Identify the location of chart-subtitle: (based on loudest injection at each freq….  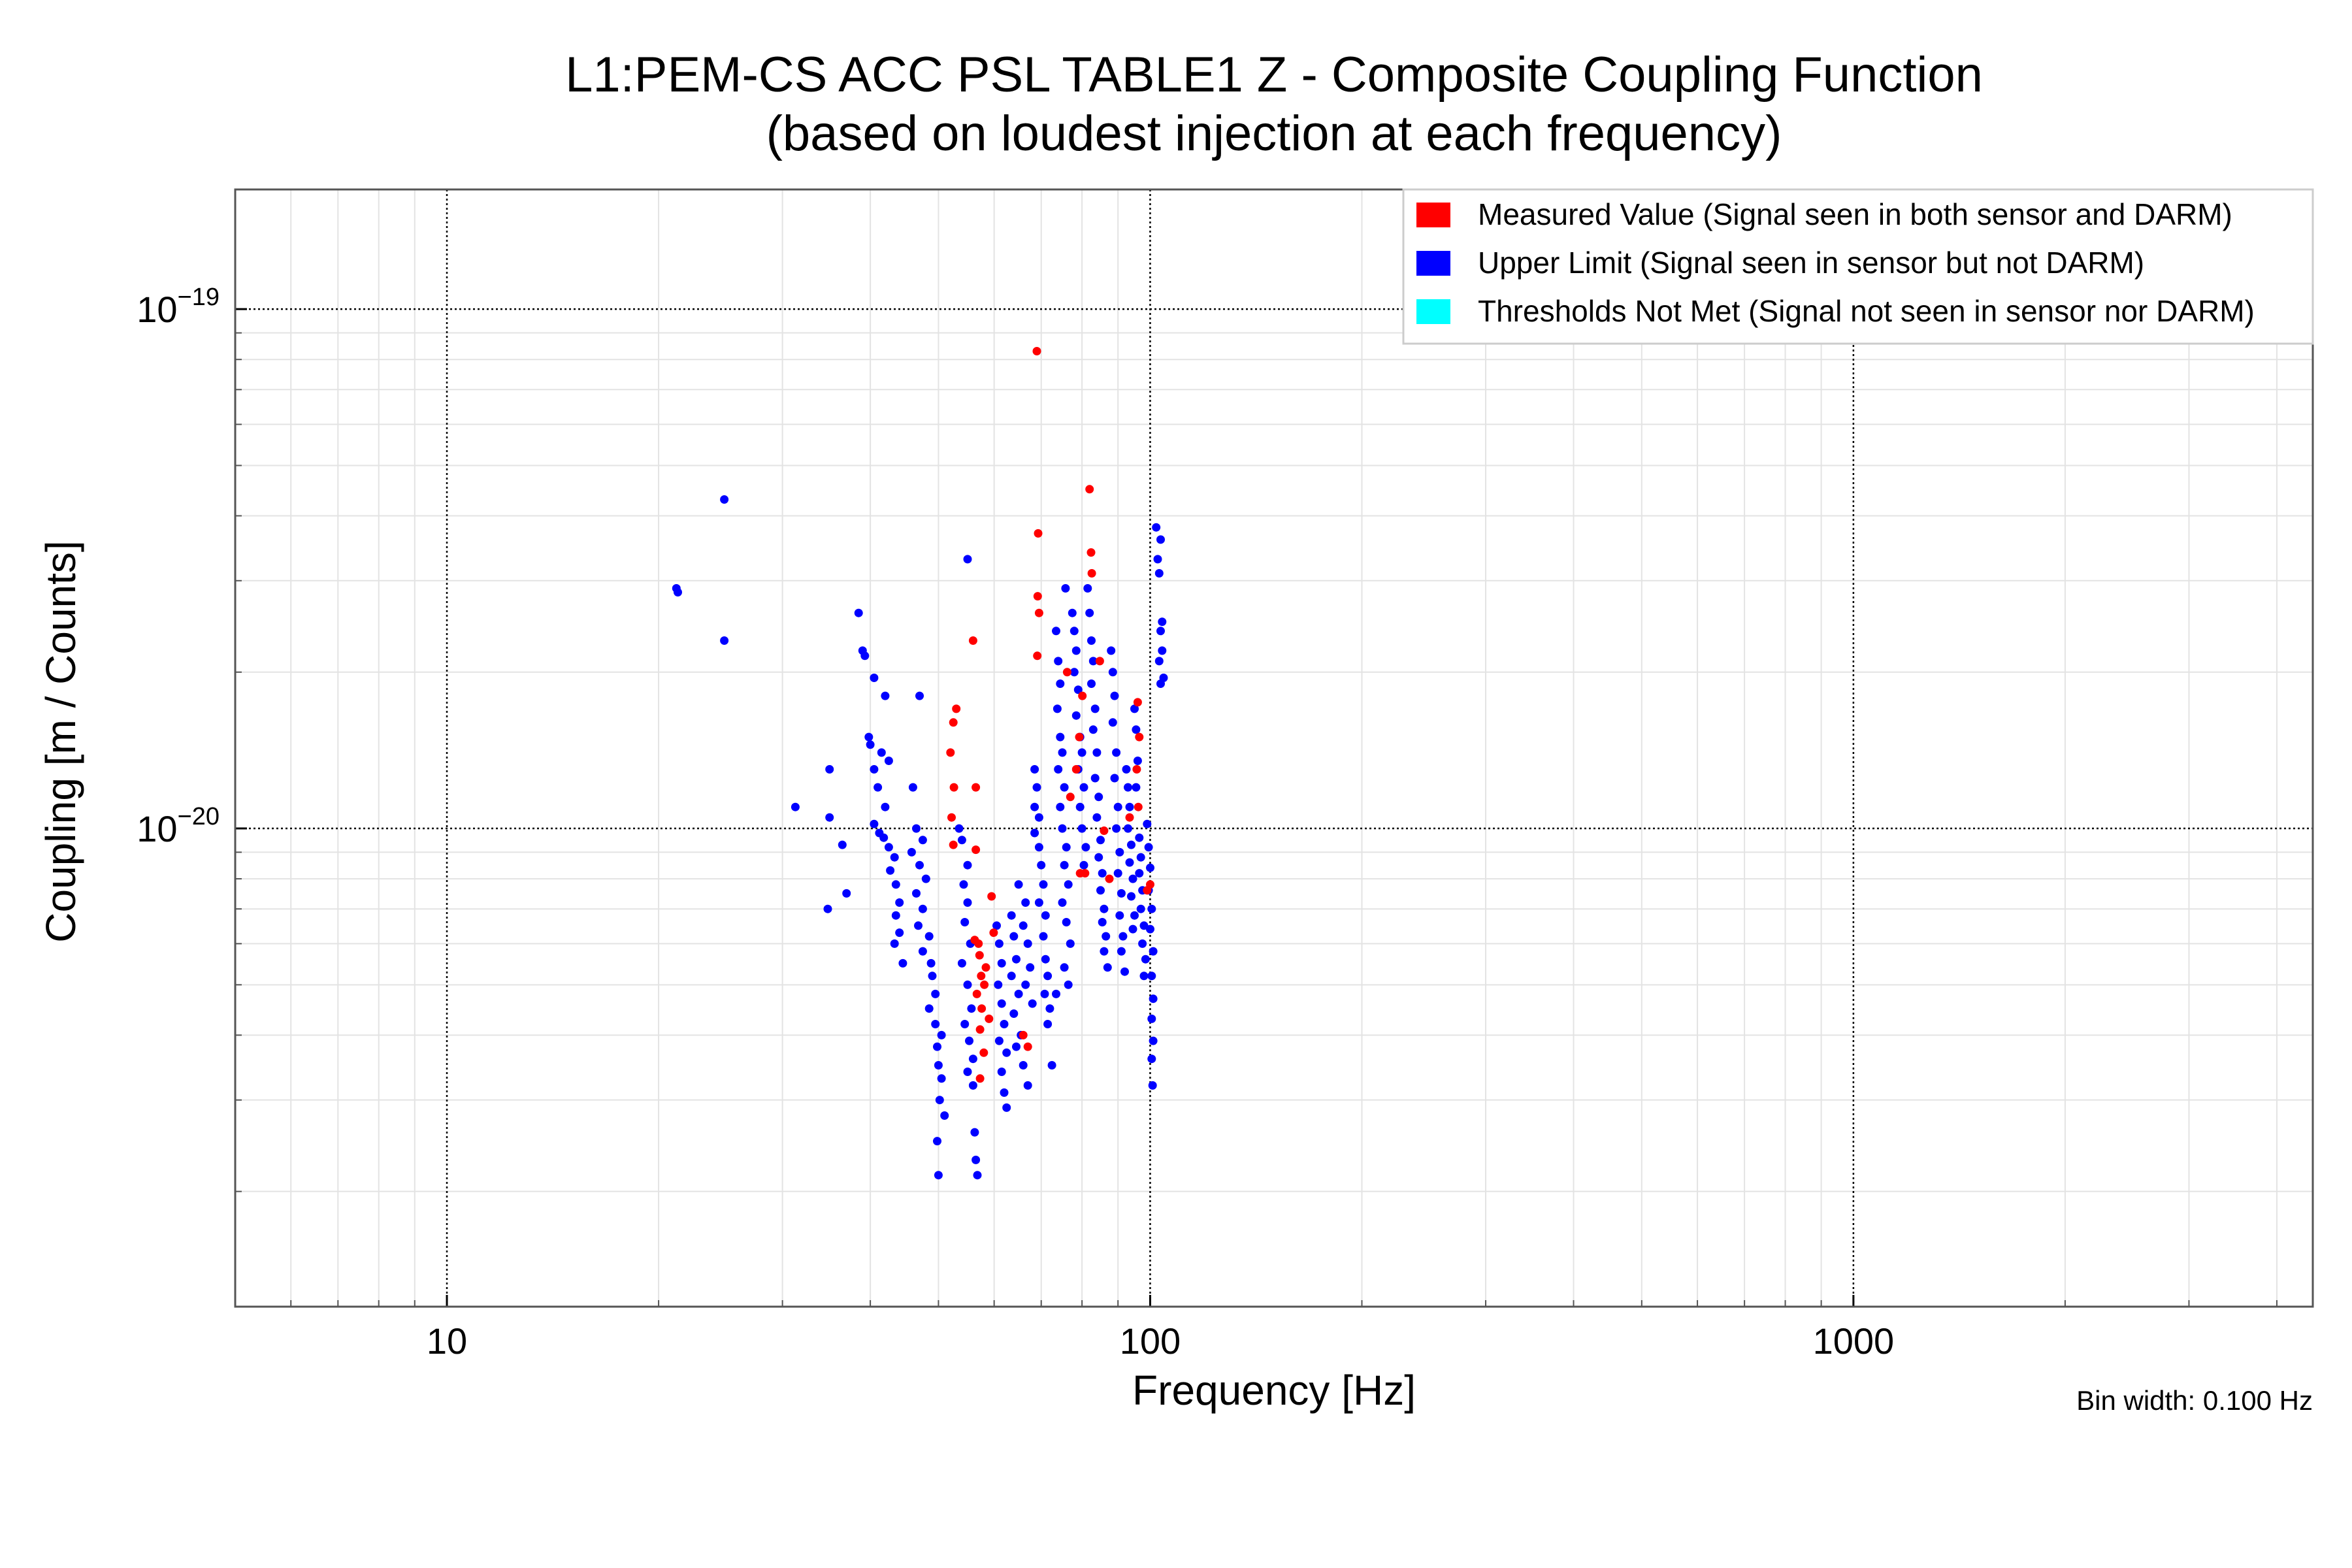
(1274, 133).